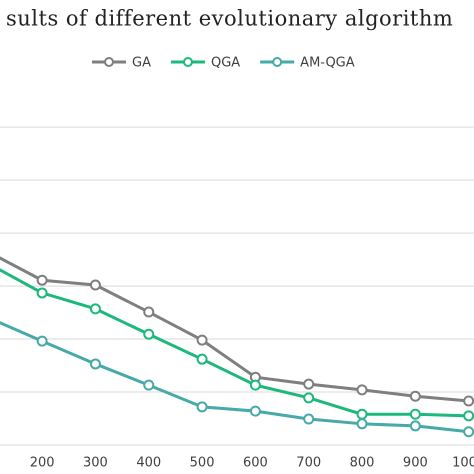  What do you see at coordinates (308, 463) in the screenshot?
I see `x-tick-label: 700` at bounding box center [308, 463].